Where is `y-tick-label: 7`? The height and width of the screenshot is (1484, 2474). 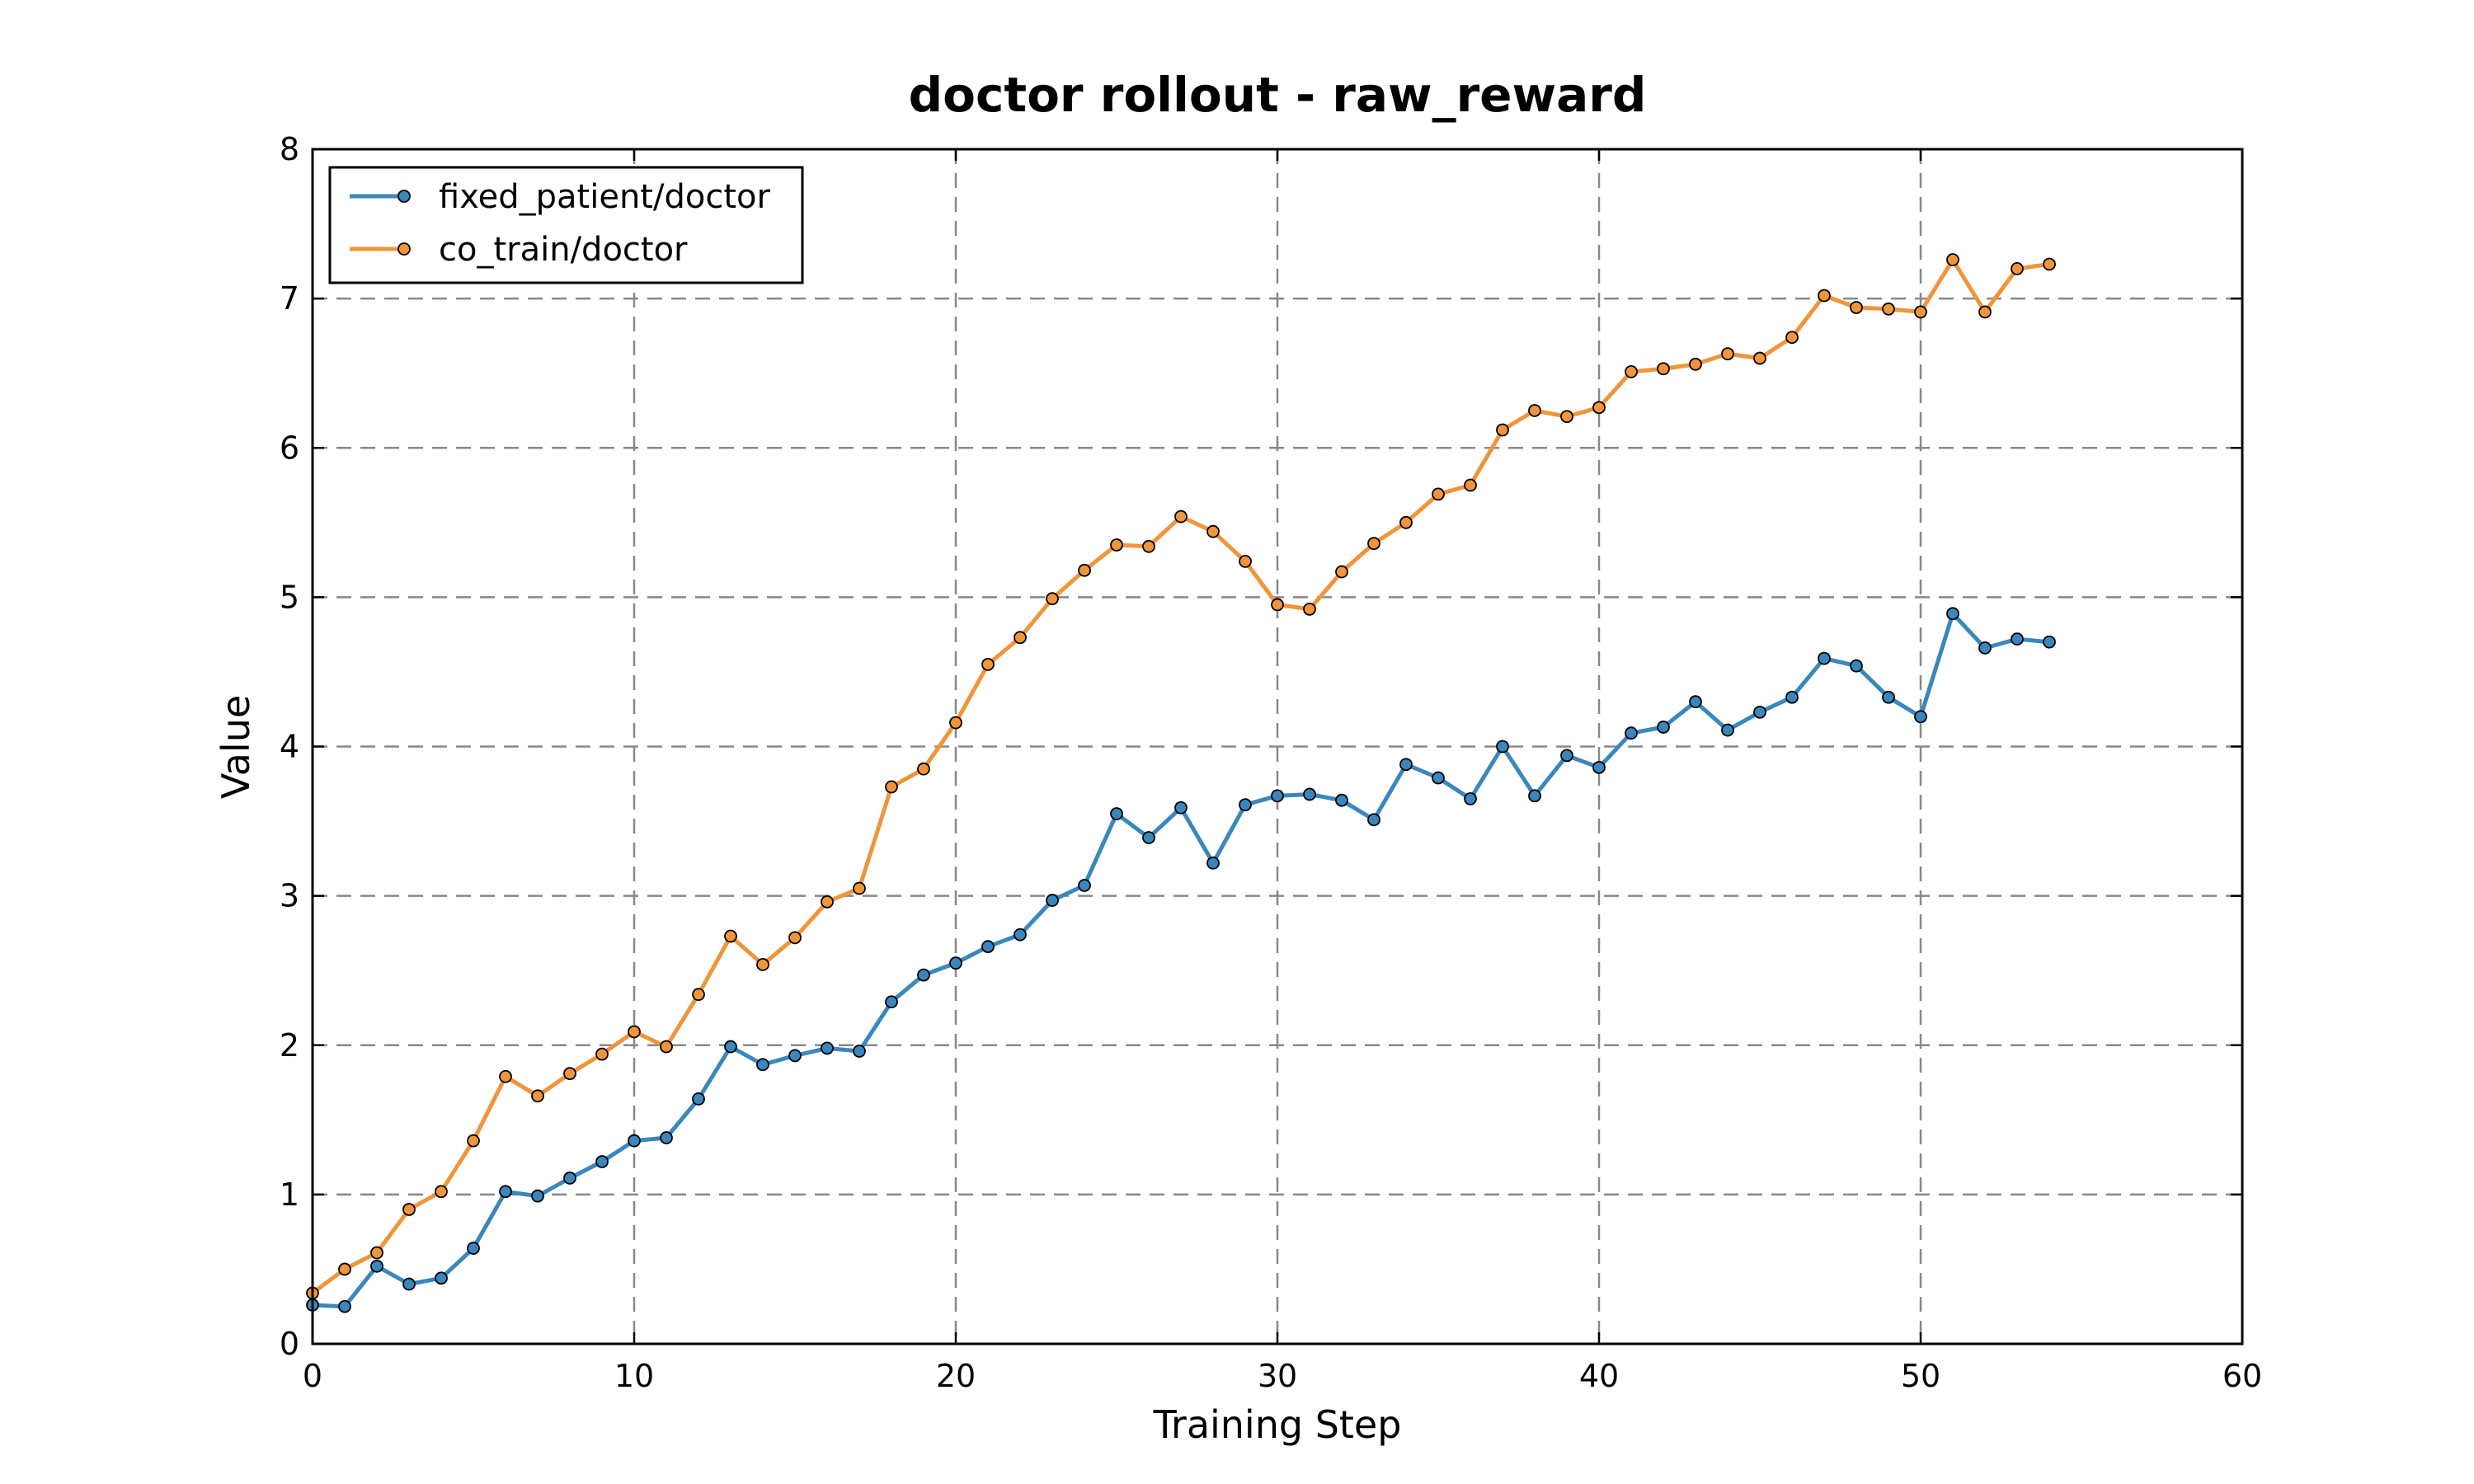 y-tick-label: 7 is located at coordinates (289, 298).